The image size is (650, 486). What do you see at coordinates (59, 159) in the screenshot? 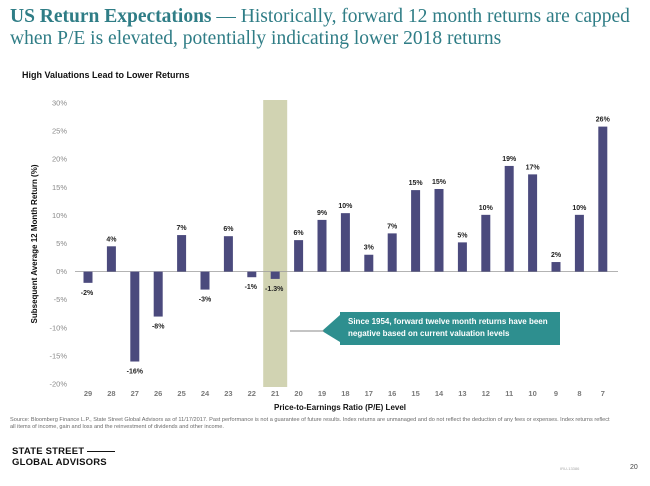
I see `y-tick-label: 20%` at bounding box center [59, 159].